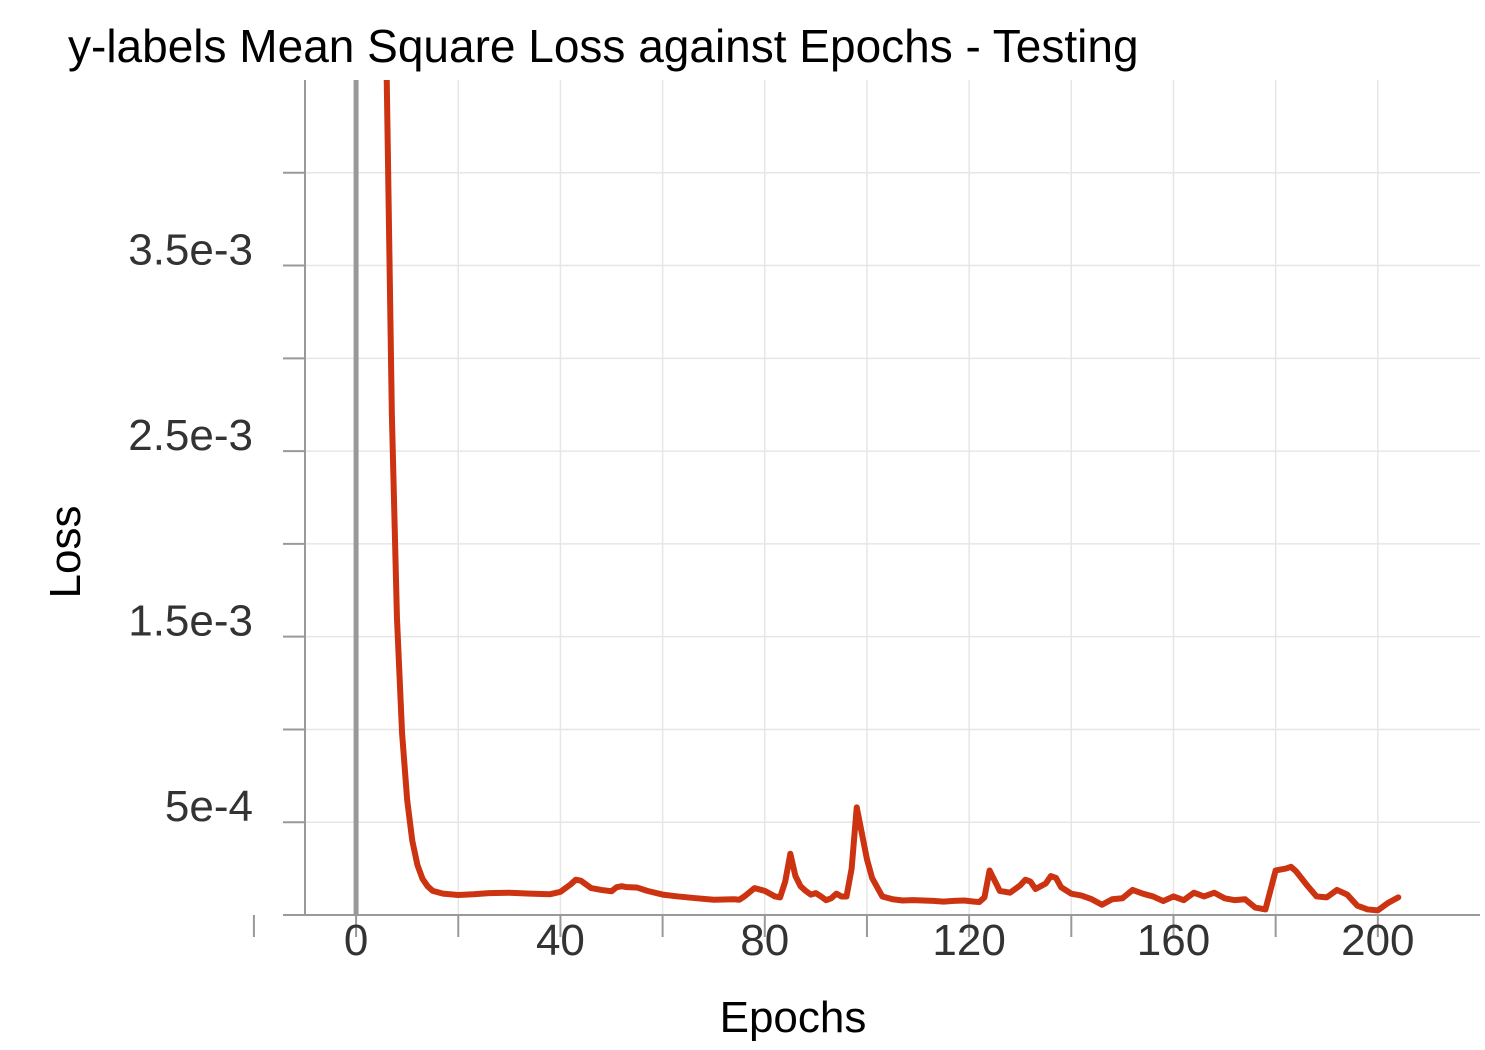 The image size is (1485, 1050). I want to click on x-tick-label: 200, so click(1377, 940).